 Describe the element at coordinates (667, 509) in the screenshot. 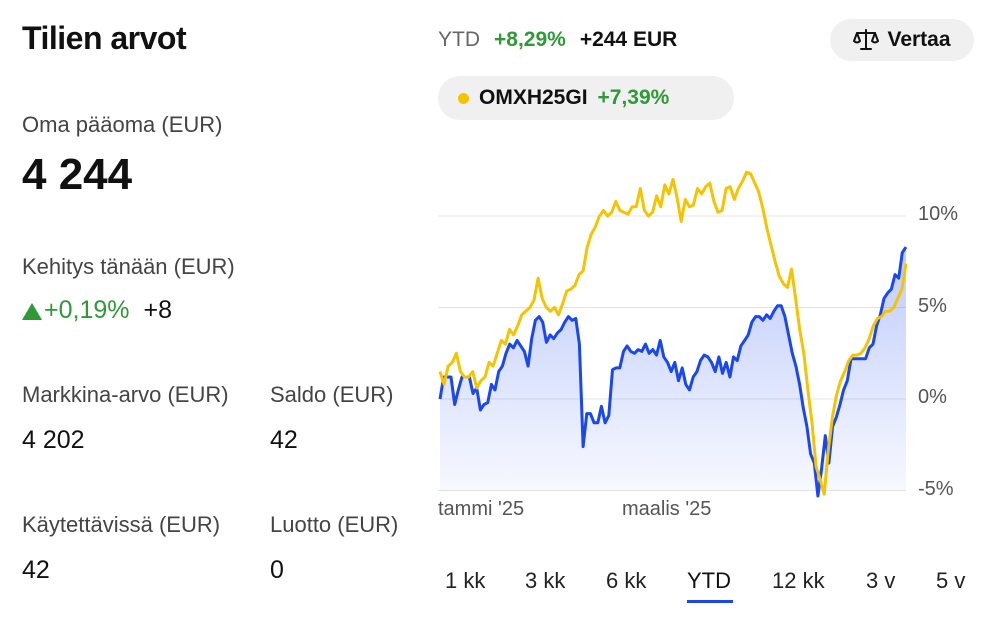

I see `x-tick-label: maalis '25` at that location.